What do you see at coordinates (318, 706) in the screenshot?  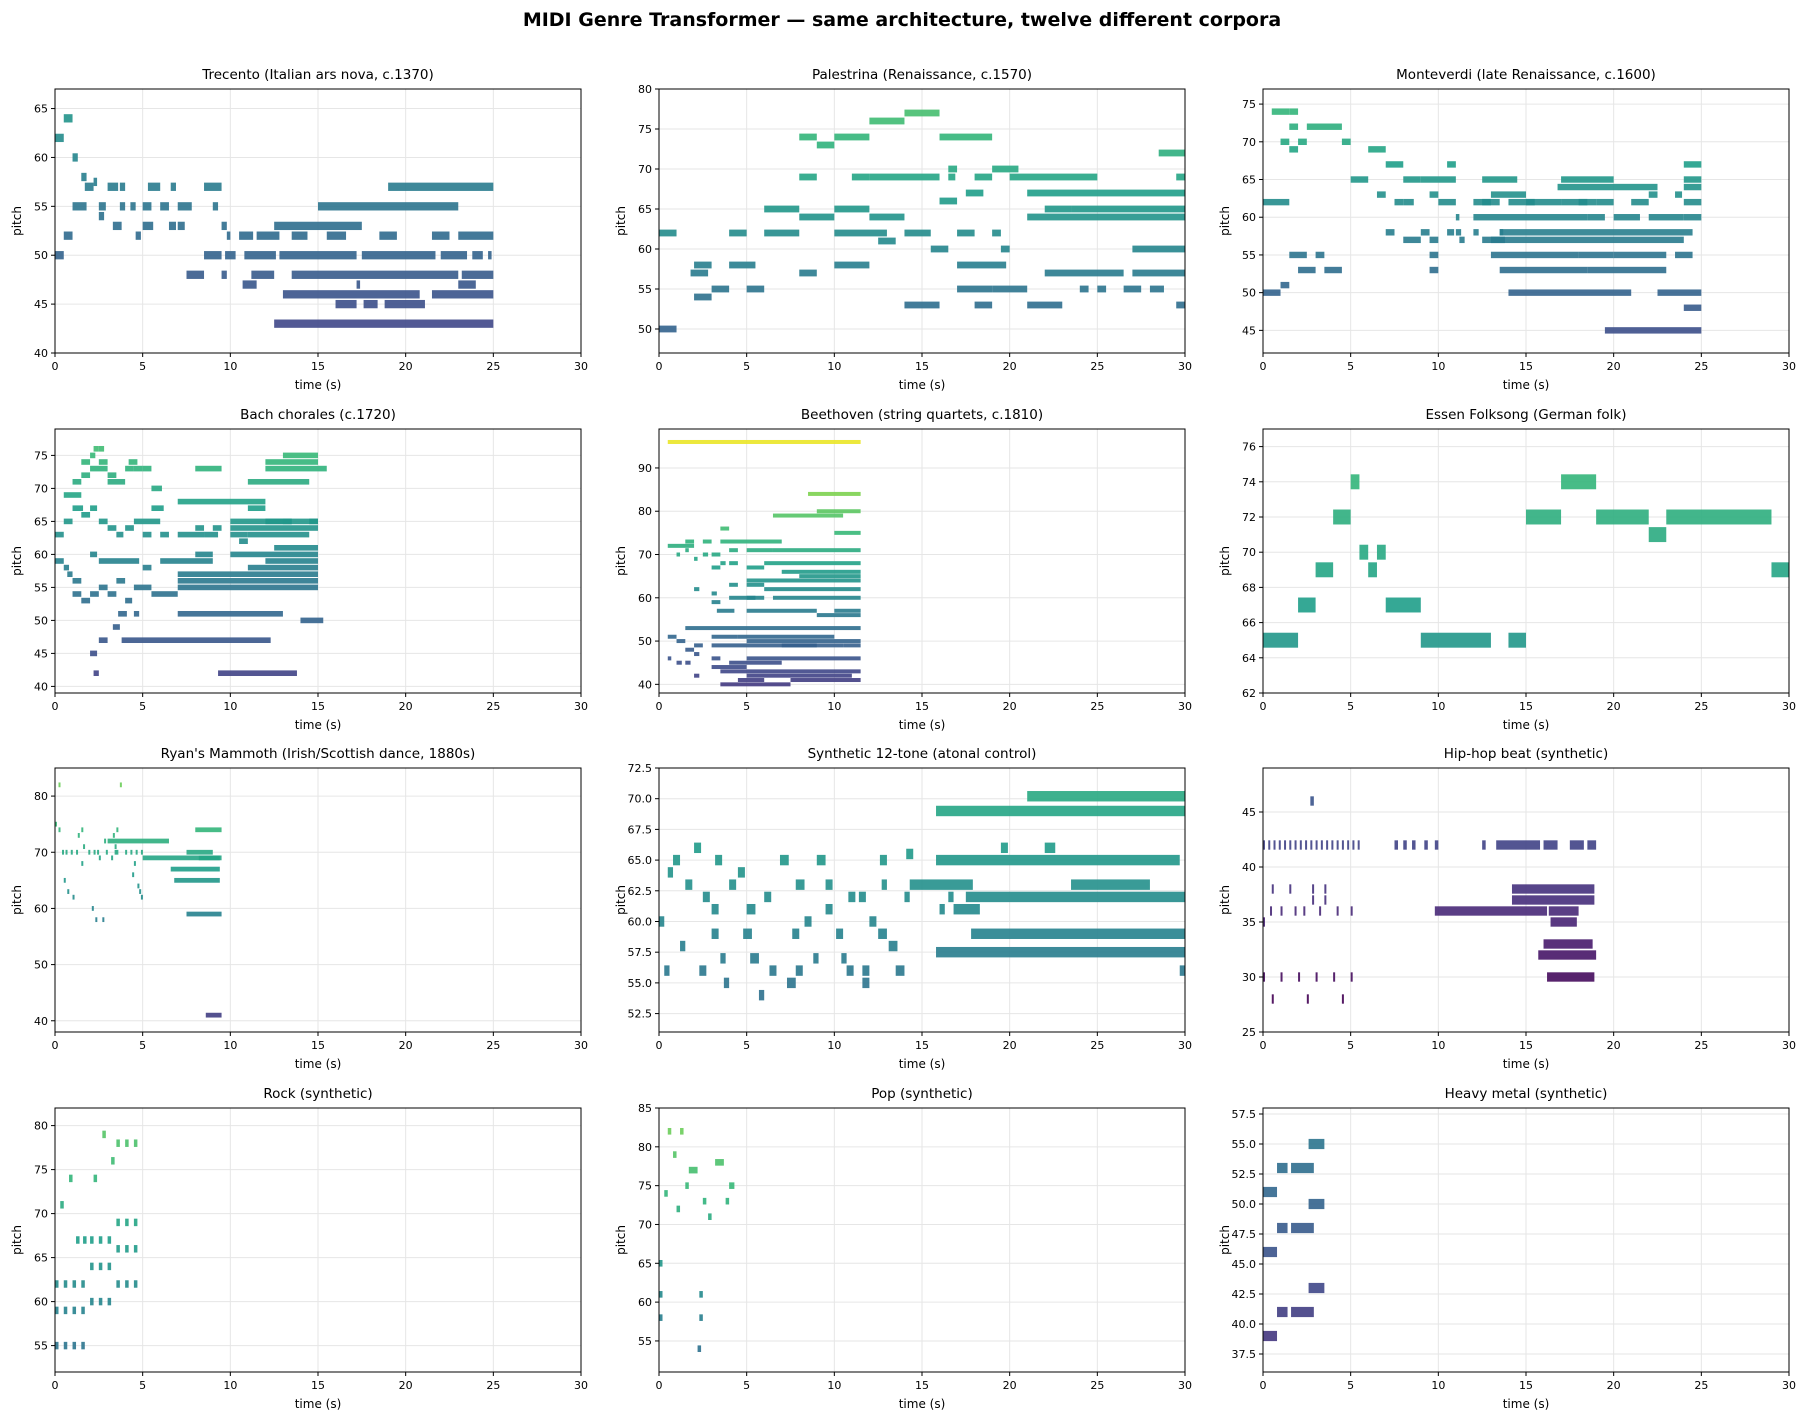 I see `x-tick-label: 15` at bounding box center [318, 706].